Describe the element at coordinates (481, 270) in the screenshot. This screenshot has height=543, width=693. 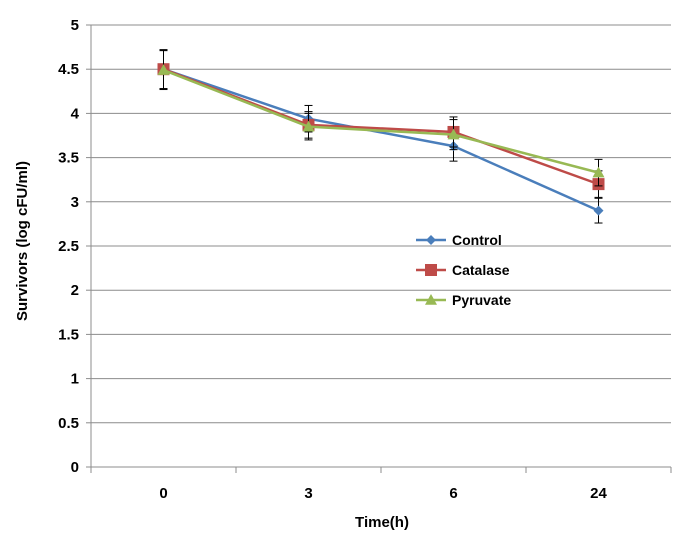
I see `legend-label: Catalase` at that location.